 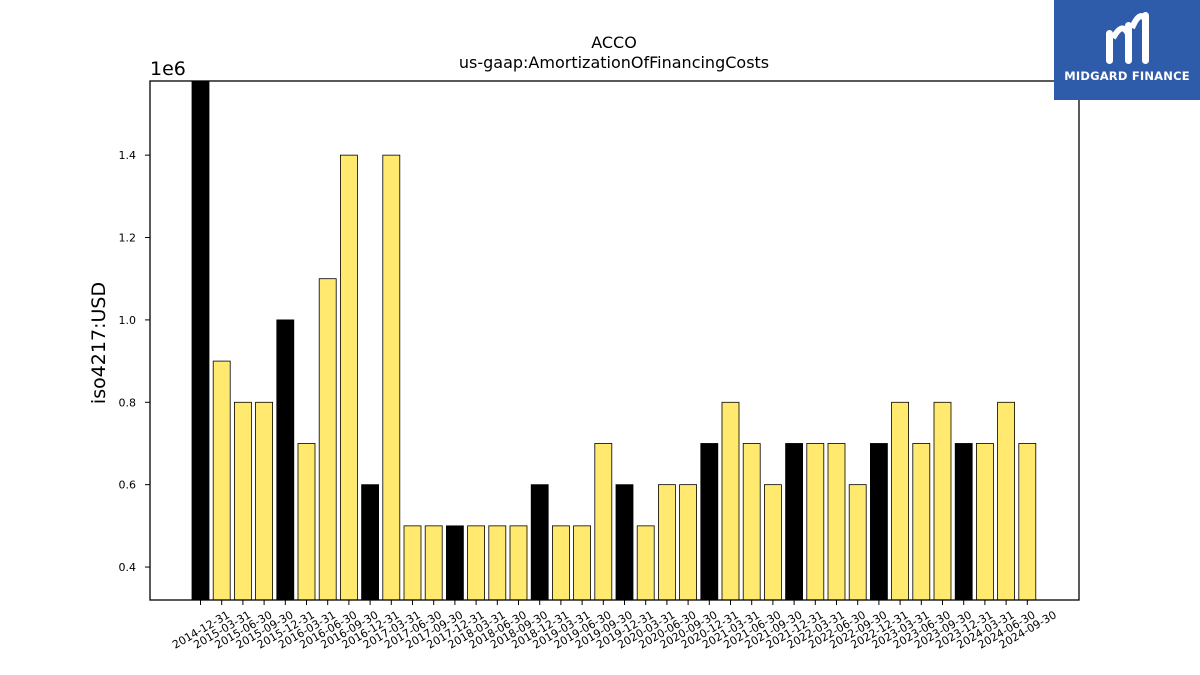 What do you see at coordinates (128, 320) in the screenshot?
I see `y-tick-label: 1.0` at bounding box center [128, 320].